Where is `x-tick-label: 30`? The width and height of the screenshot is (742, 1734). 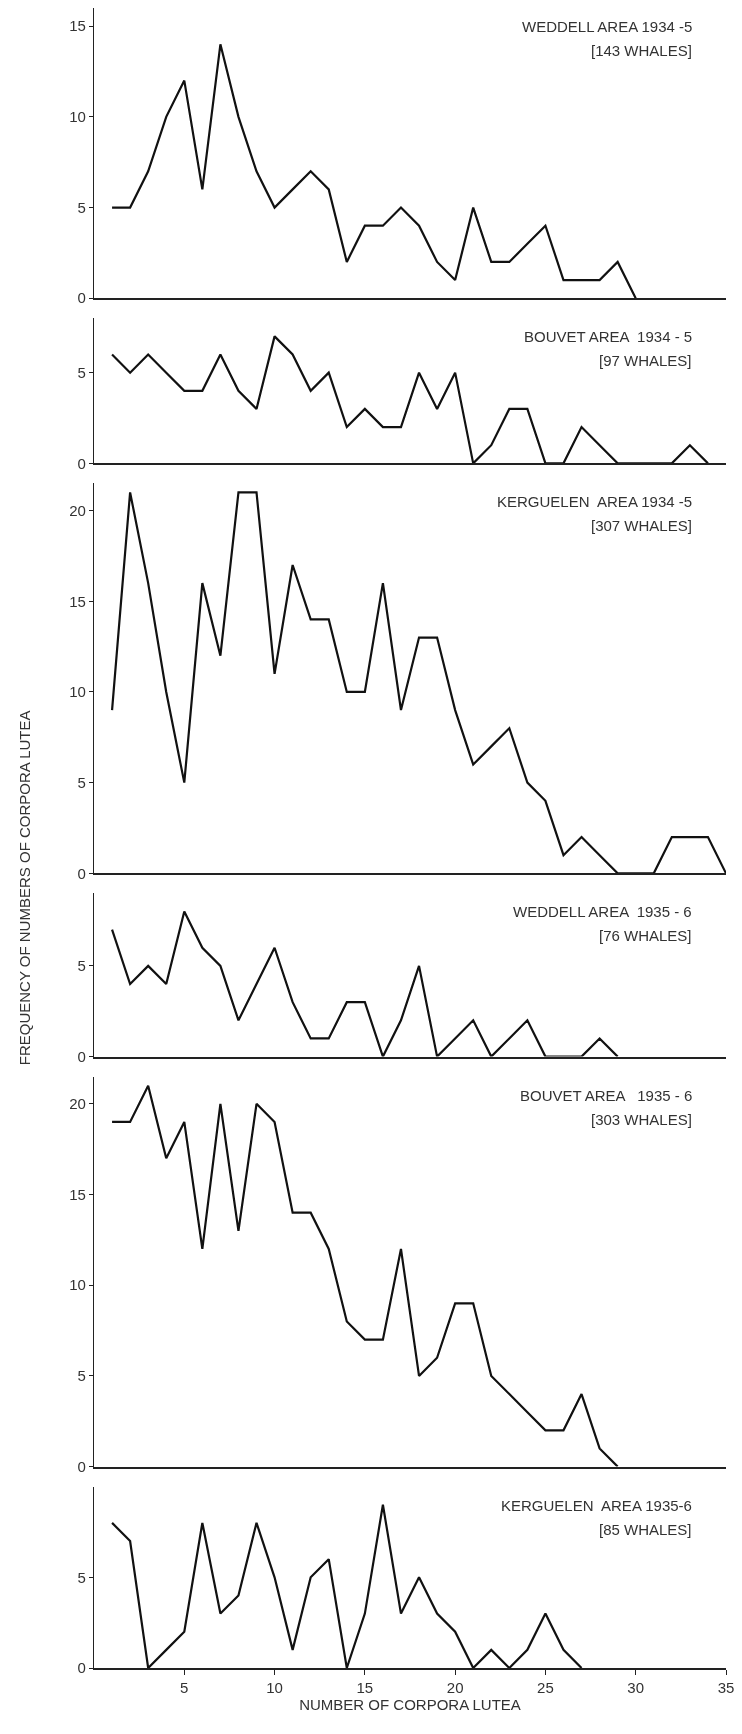
x-tick-label: 30 is located at coordinates (636, 1687).